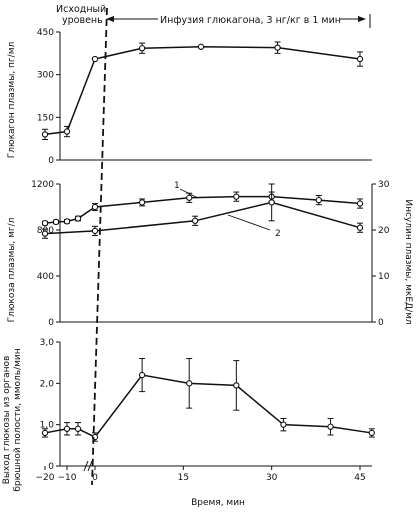 The width and height of the screenshot is (417, 515). What do you see at coordinates (45, 118) in the screenshot?
I see `y-tick-label: 150` at bounding box center [45, 118].